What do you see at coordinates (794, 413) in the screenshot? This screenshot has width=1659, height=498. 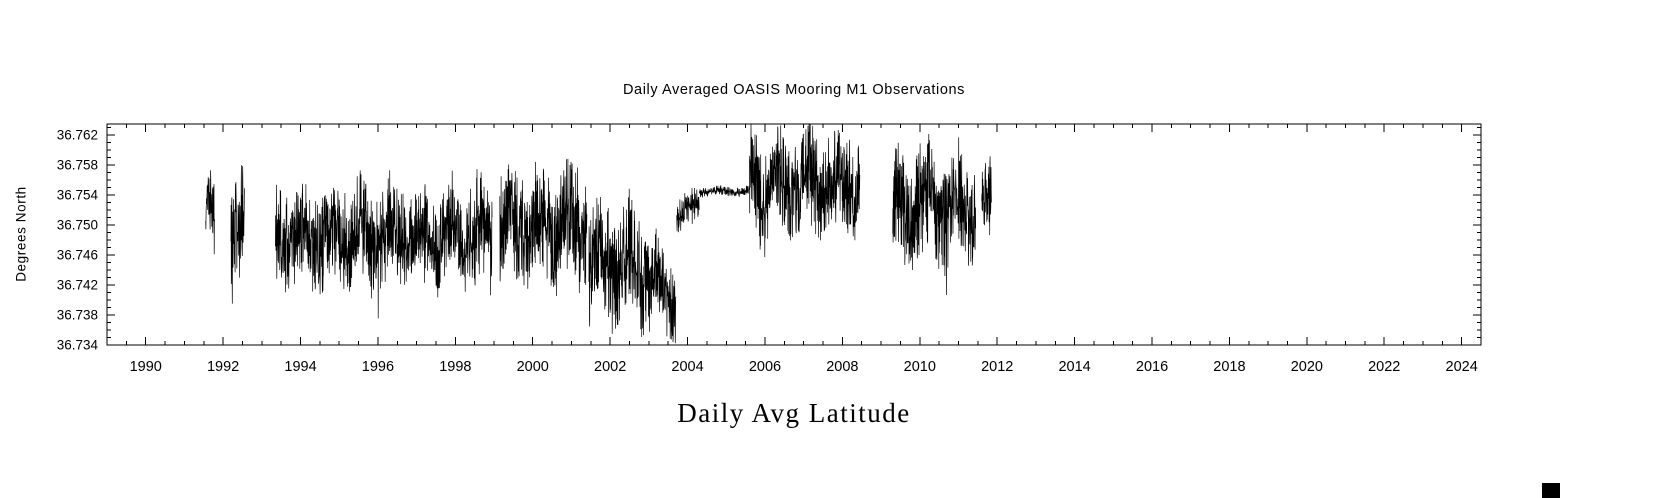 I see `x-axis-title: Daily Avg Latitude` at bounding box center [794, 413].